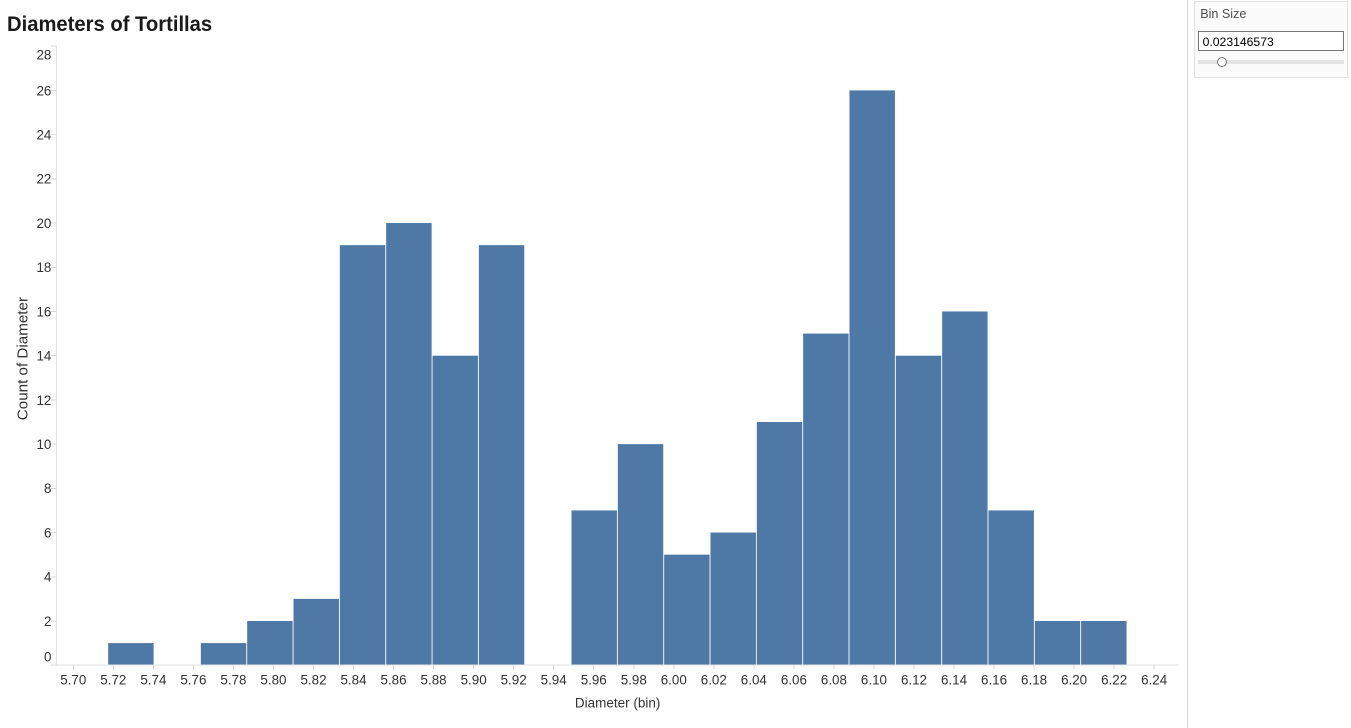 This screenshot has width=1351, height=728. I want to click on svg-text: 24, so click(43, 135).